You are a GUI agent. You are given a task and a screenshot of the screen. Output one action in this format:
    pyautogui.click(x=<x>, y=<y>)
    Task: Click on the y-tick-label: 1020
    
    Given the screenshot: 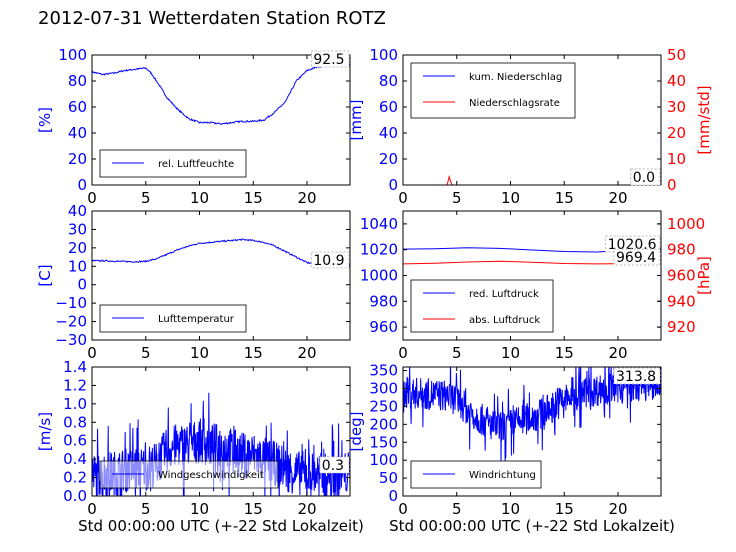 What is the action you would take?
    pyautogui.click(x=379, y=250)
    